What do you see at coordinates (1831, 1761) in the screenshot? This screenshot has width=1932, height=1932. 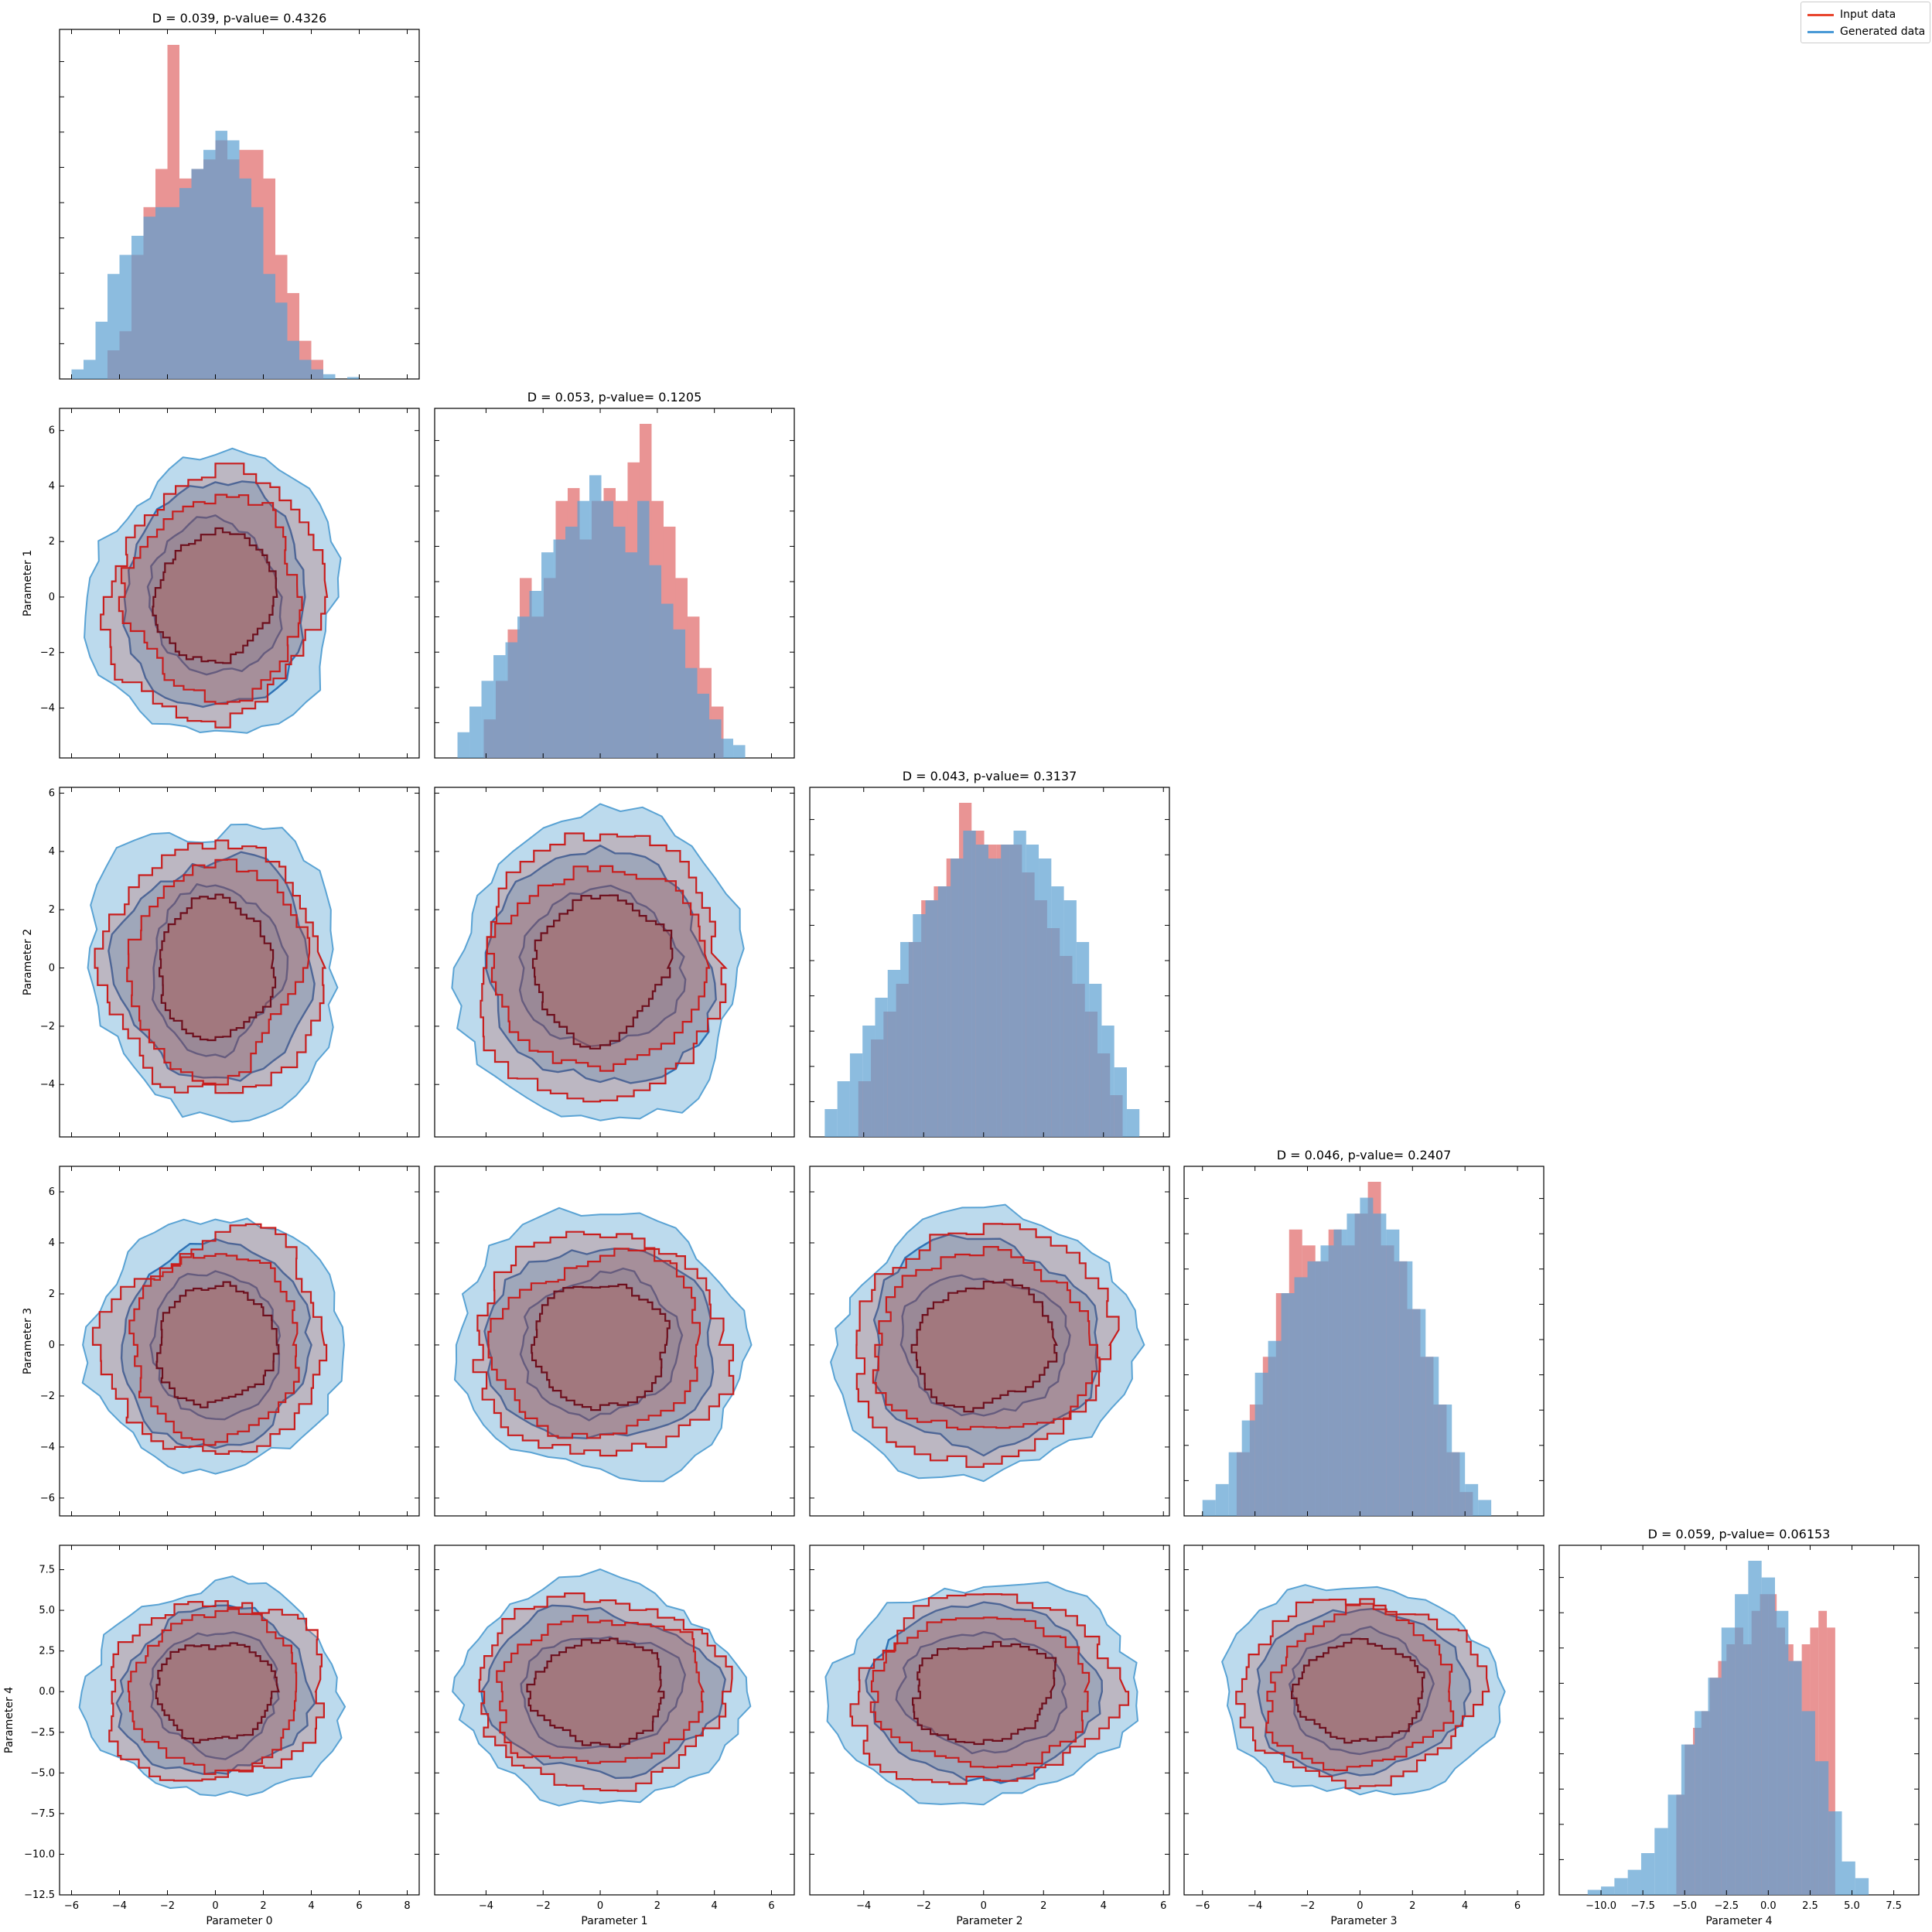 I see `hist-bar-input` at bounding box center [1831, 1761].